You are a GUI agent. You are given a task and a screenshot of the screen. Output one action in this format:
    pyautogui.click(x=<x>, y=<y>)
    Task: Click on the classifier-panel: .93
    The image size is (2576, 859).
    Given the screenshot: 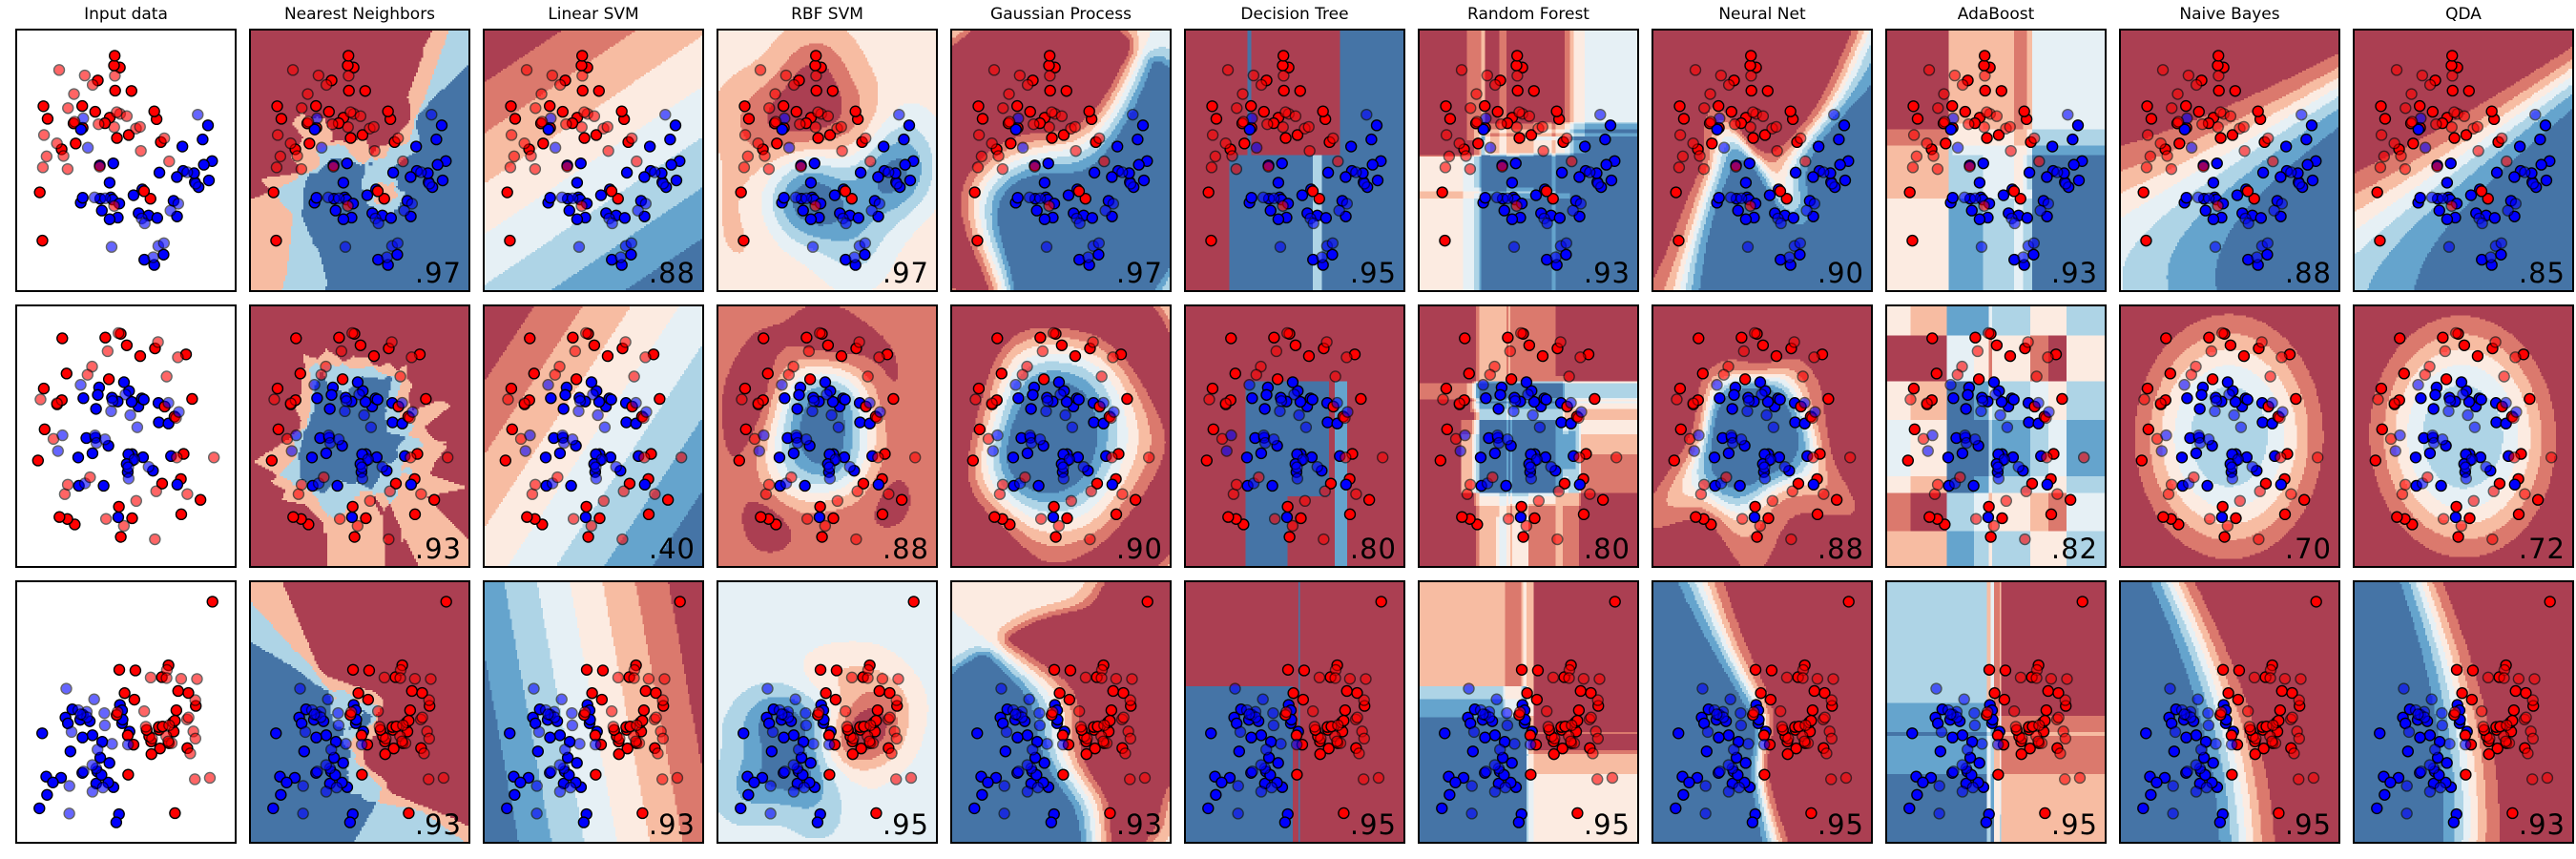 What is the action you would take?
    pyautogui.click(x=1996, y=160)
    